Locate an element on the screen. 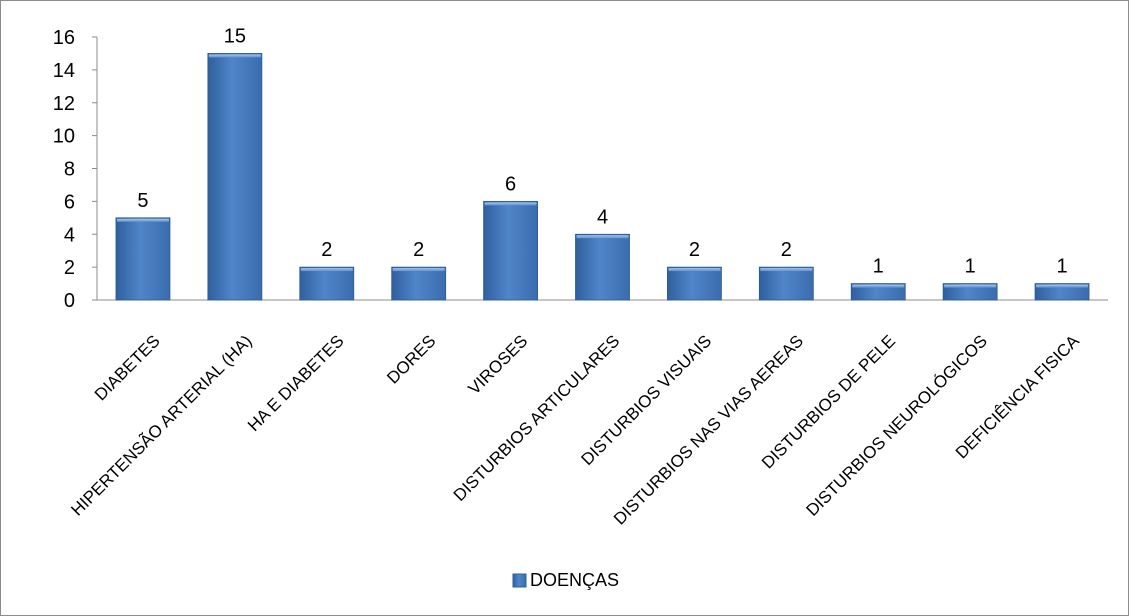  y-tick-label: 16 is located at coordinates (64, 38).